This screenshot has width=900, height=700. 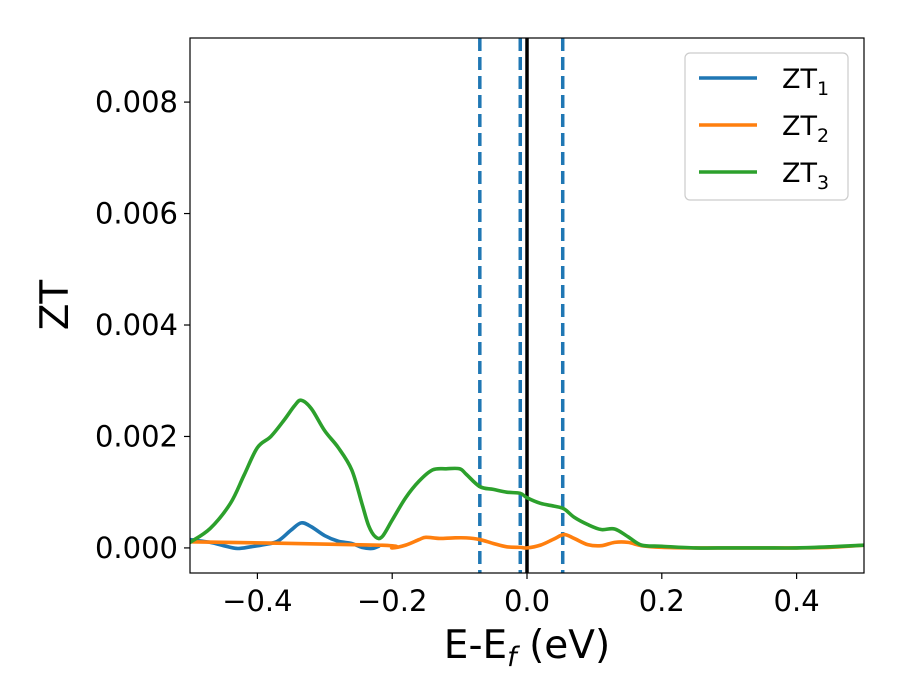 I want to click on x-tick-label: −0.4, so click(x=257, y=601).